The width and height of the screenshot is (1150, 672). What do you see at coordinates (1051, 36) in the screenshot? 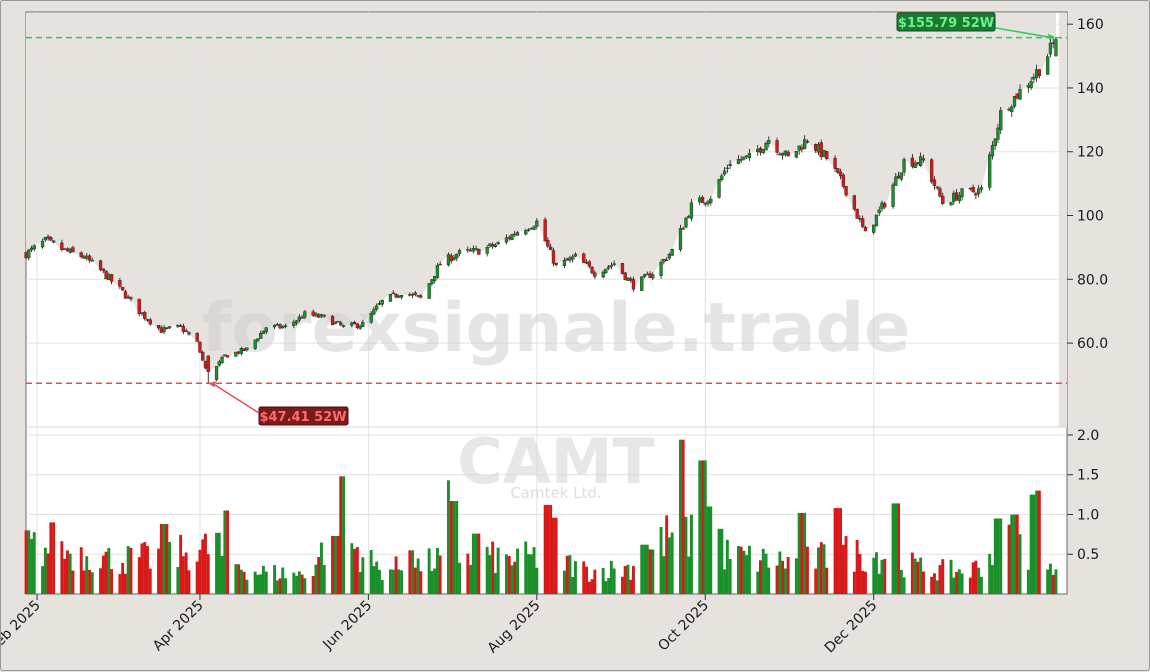
I see `high-52w-arrowhead` at bounding box center [1051, 36].